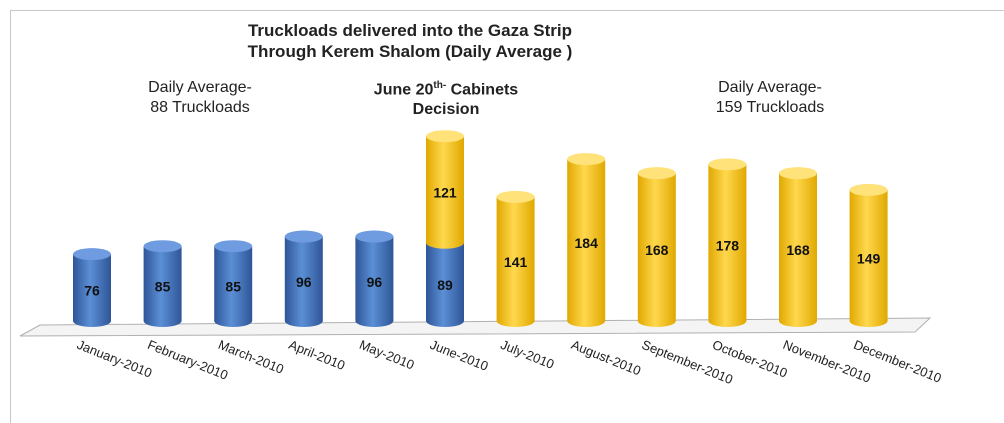 Image resolution: width=1004 pixels, height=423 pixels. Describe the element at coordinates (187, 360) in the screenshot. I see `x-tick-label-february-2010: February-2010` at that location.